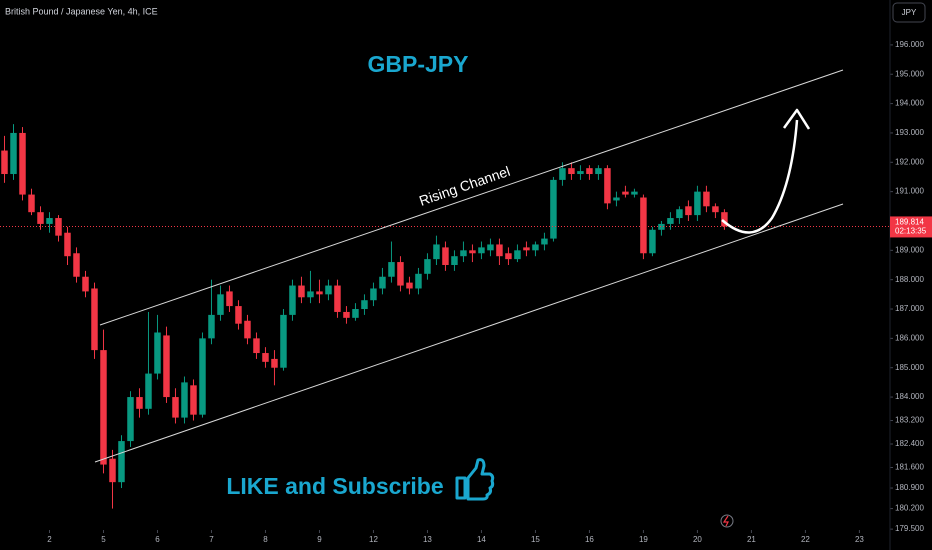 Image resolution: width=932 pixels, height=550 pixels. What do you see at coordinates (909, 528) in the screenshot?
I see `y-tick-label: 179.500` at bounding box center [909, 528].